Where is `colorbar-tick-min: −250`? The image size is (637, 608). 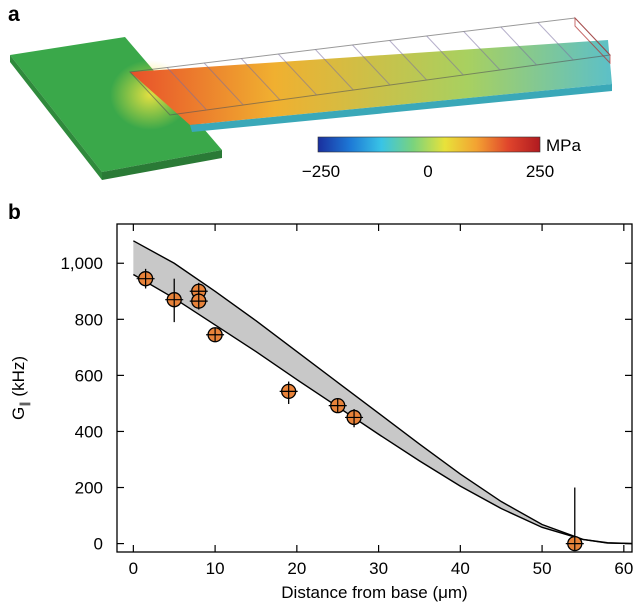
colorbar-tick-min: −250 is located at coordinates (321, 171).